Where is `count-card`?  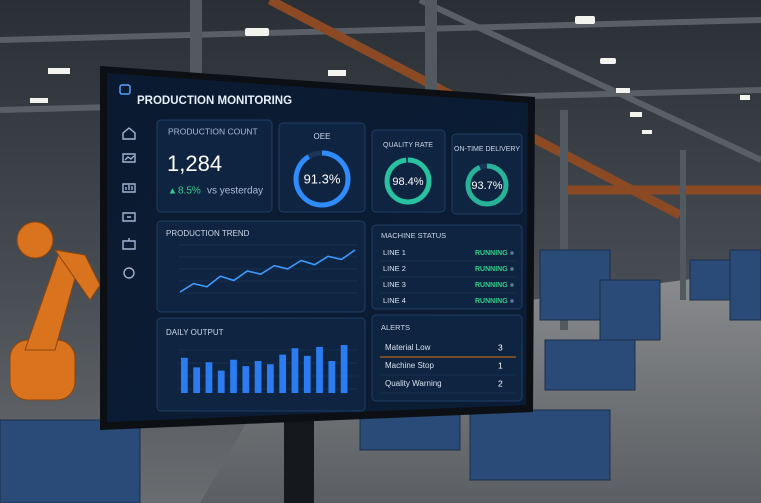 count-card is located at coordinates (214, 166).